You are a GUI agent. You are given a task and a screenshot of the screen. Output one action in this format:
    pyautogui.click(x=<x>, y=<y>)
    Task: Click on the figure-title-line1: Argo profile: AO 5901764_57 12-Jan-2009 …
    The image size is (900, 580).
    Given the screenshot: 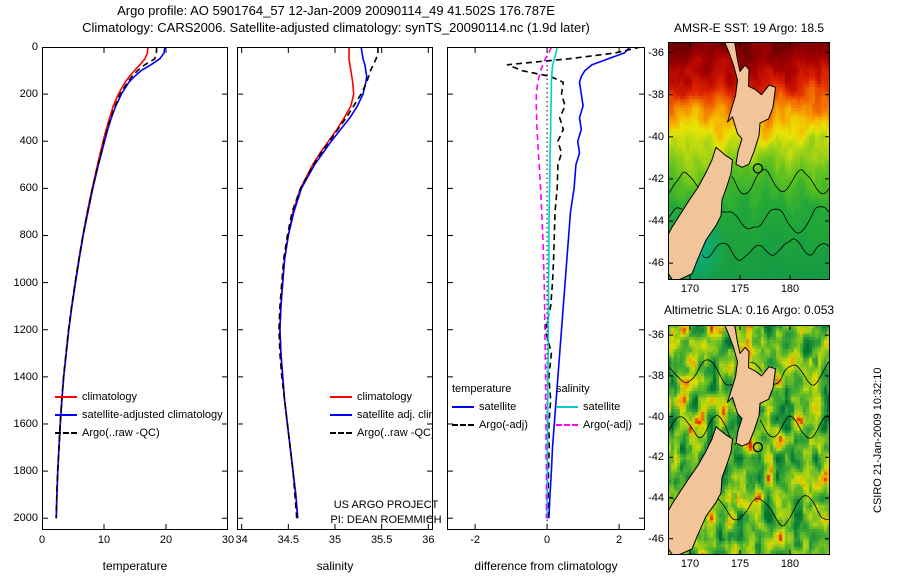 What is the action you would take?
    pyautogui.click(x=336, y=10)
    